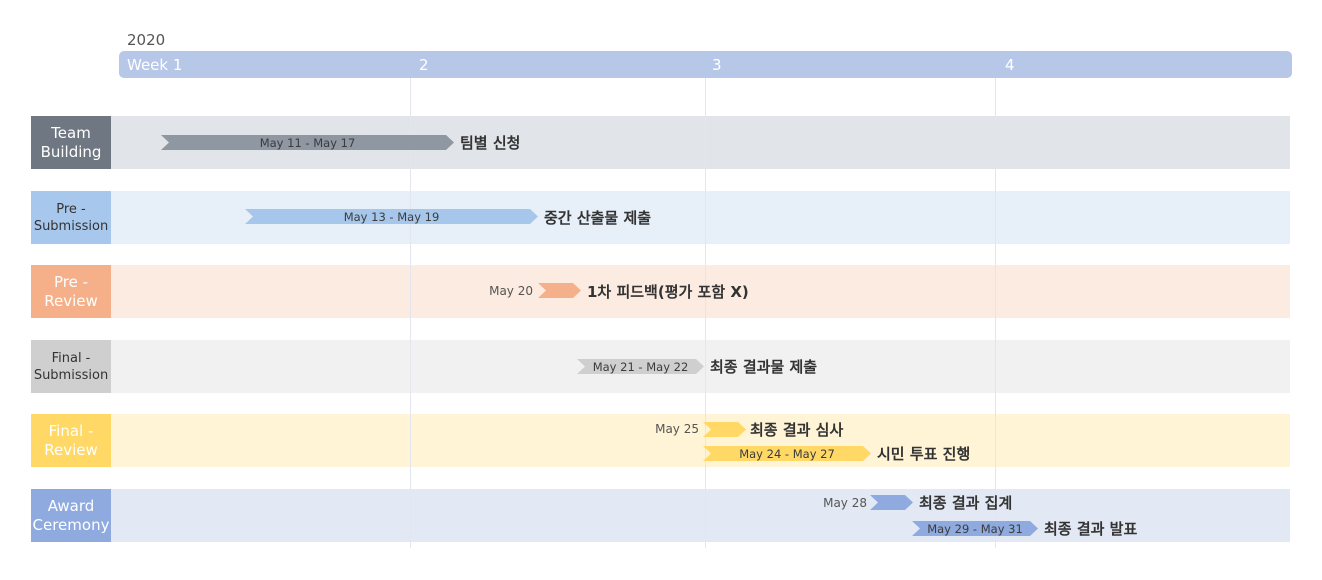  What do you see at coordinates (511, 291) in the screenshot?
I see `task-date: May 20` at bounding box center [511, 291].